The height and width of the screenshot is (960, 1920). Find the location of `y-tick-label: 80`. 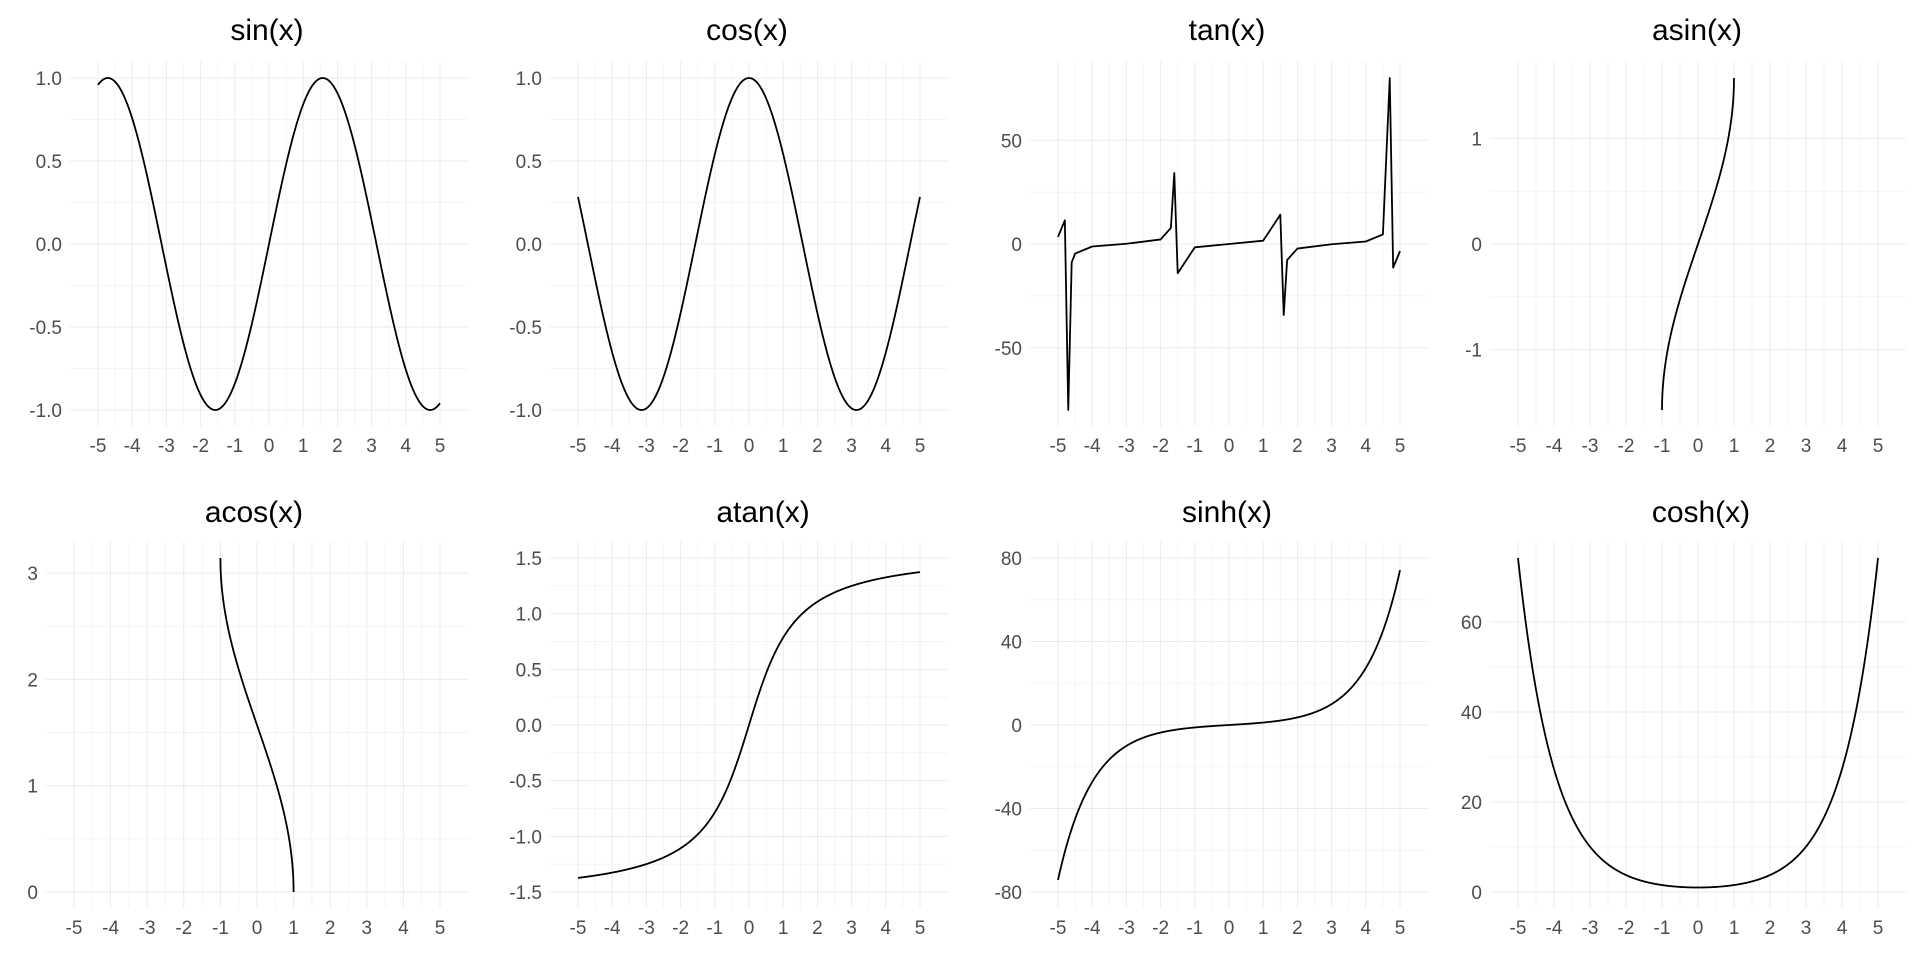

y-tick-label: 80 is located at coordinates (1011, 559).